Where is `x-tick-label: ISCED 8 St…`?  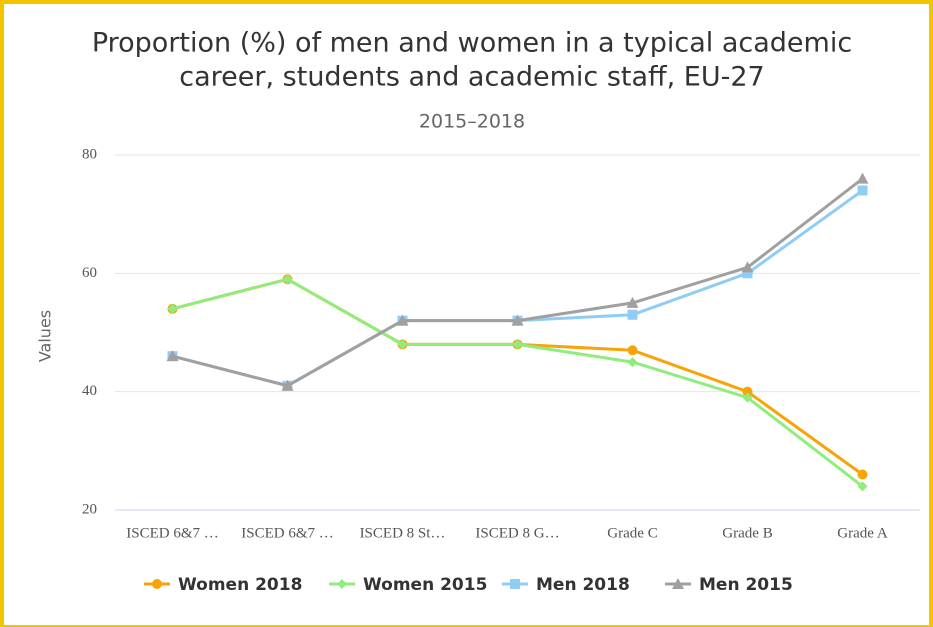 x-tick-label: ISCED 8 St… is located at coordinates (403, 533).